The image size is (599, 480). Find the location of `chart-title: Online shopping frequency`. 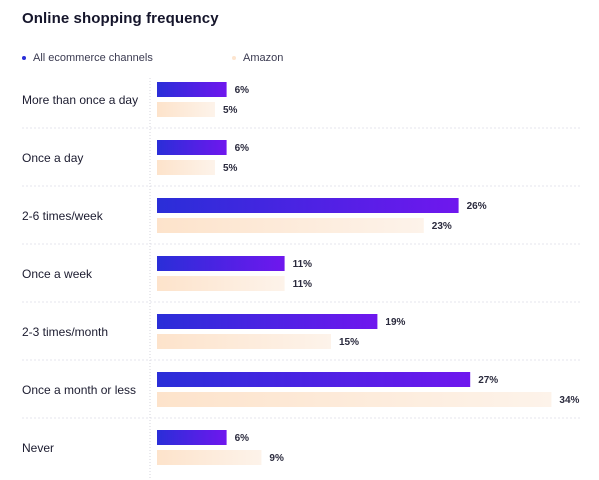

chart-title: Online shopping frequency is located at coordinates (120, 18).